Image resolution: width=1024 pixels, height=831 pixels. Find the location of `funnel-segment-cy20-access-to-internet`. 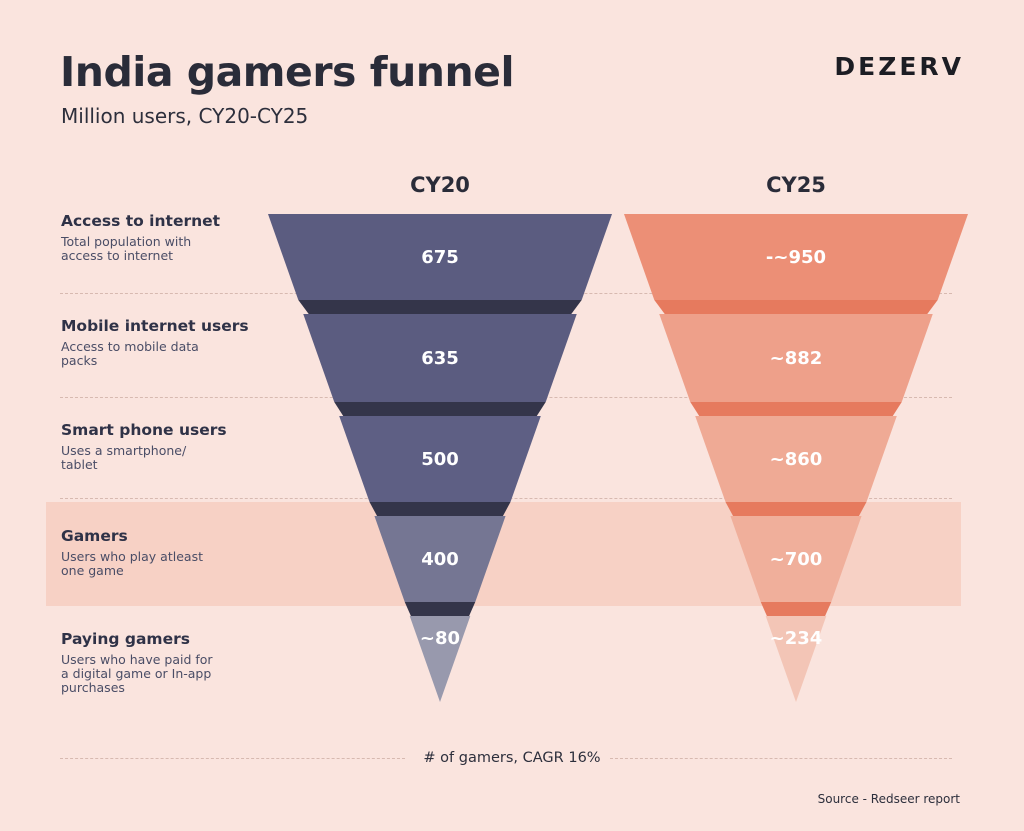

funnel-segment-cy20-access-to-internet is located at coordinates (440, 257).